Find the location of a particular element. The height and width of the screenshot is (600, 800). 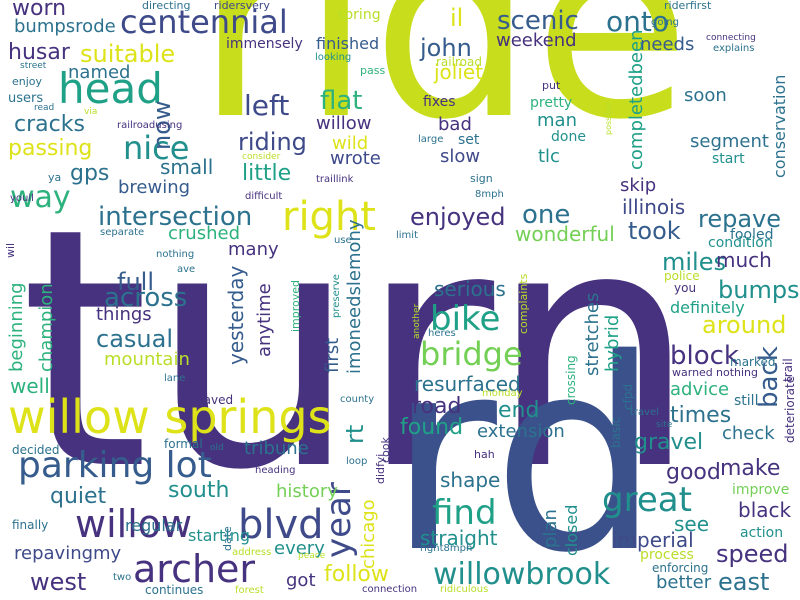

word-pass: pass is located at coordinates (373, 70).